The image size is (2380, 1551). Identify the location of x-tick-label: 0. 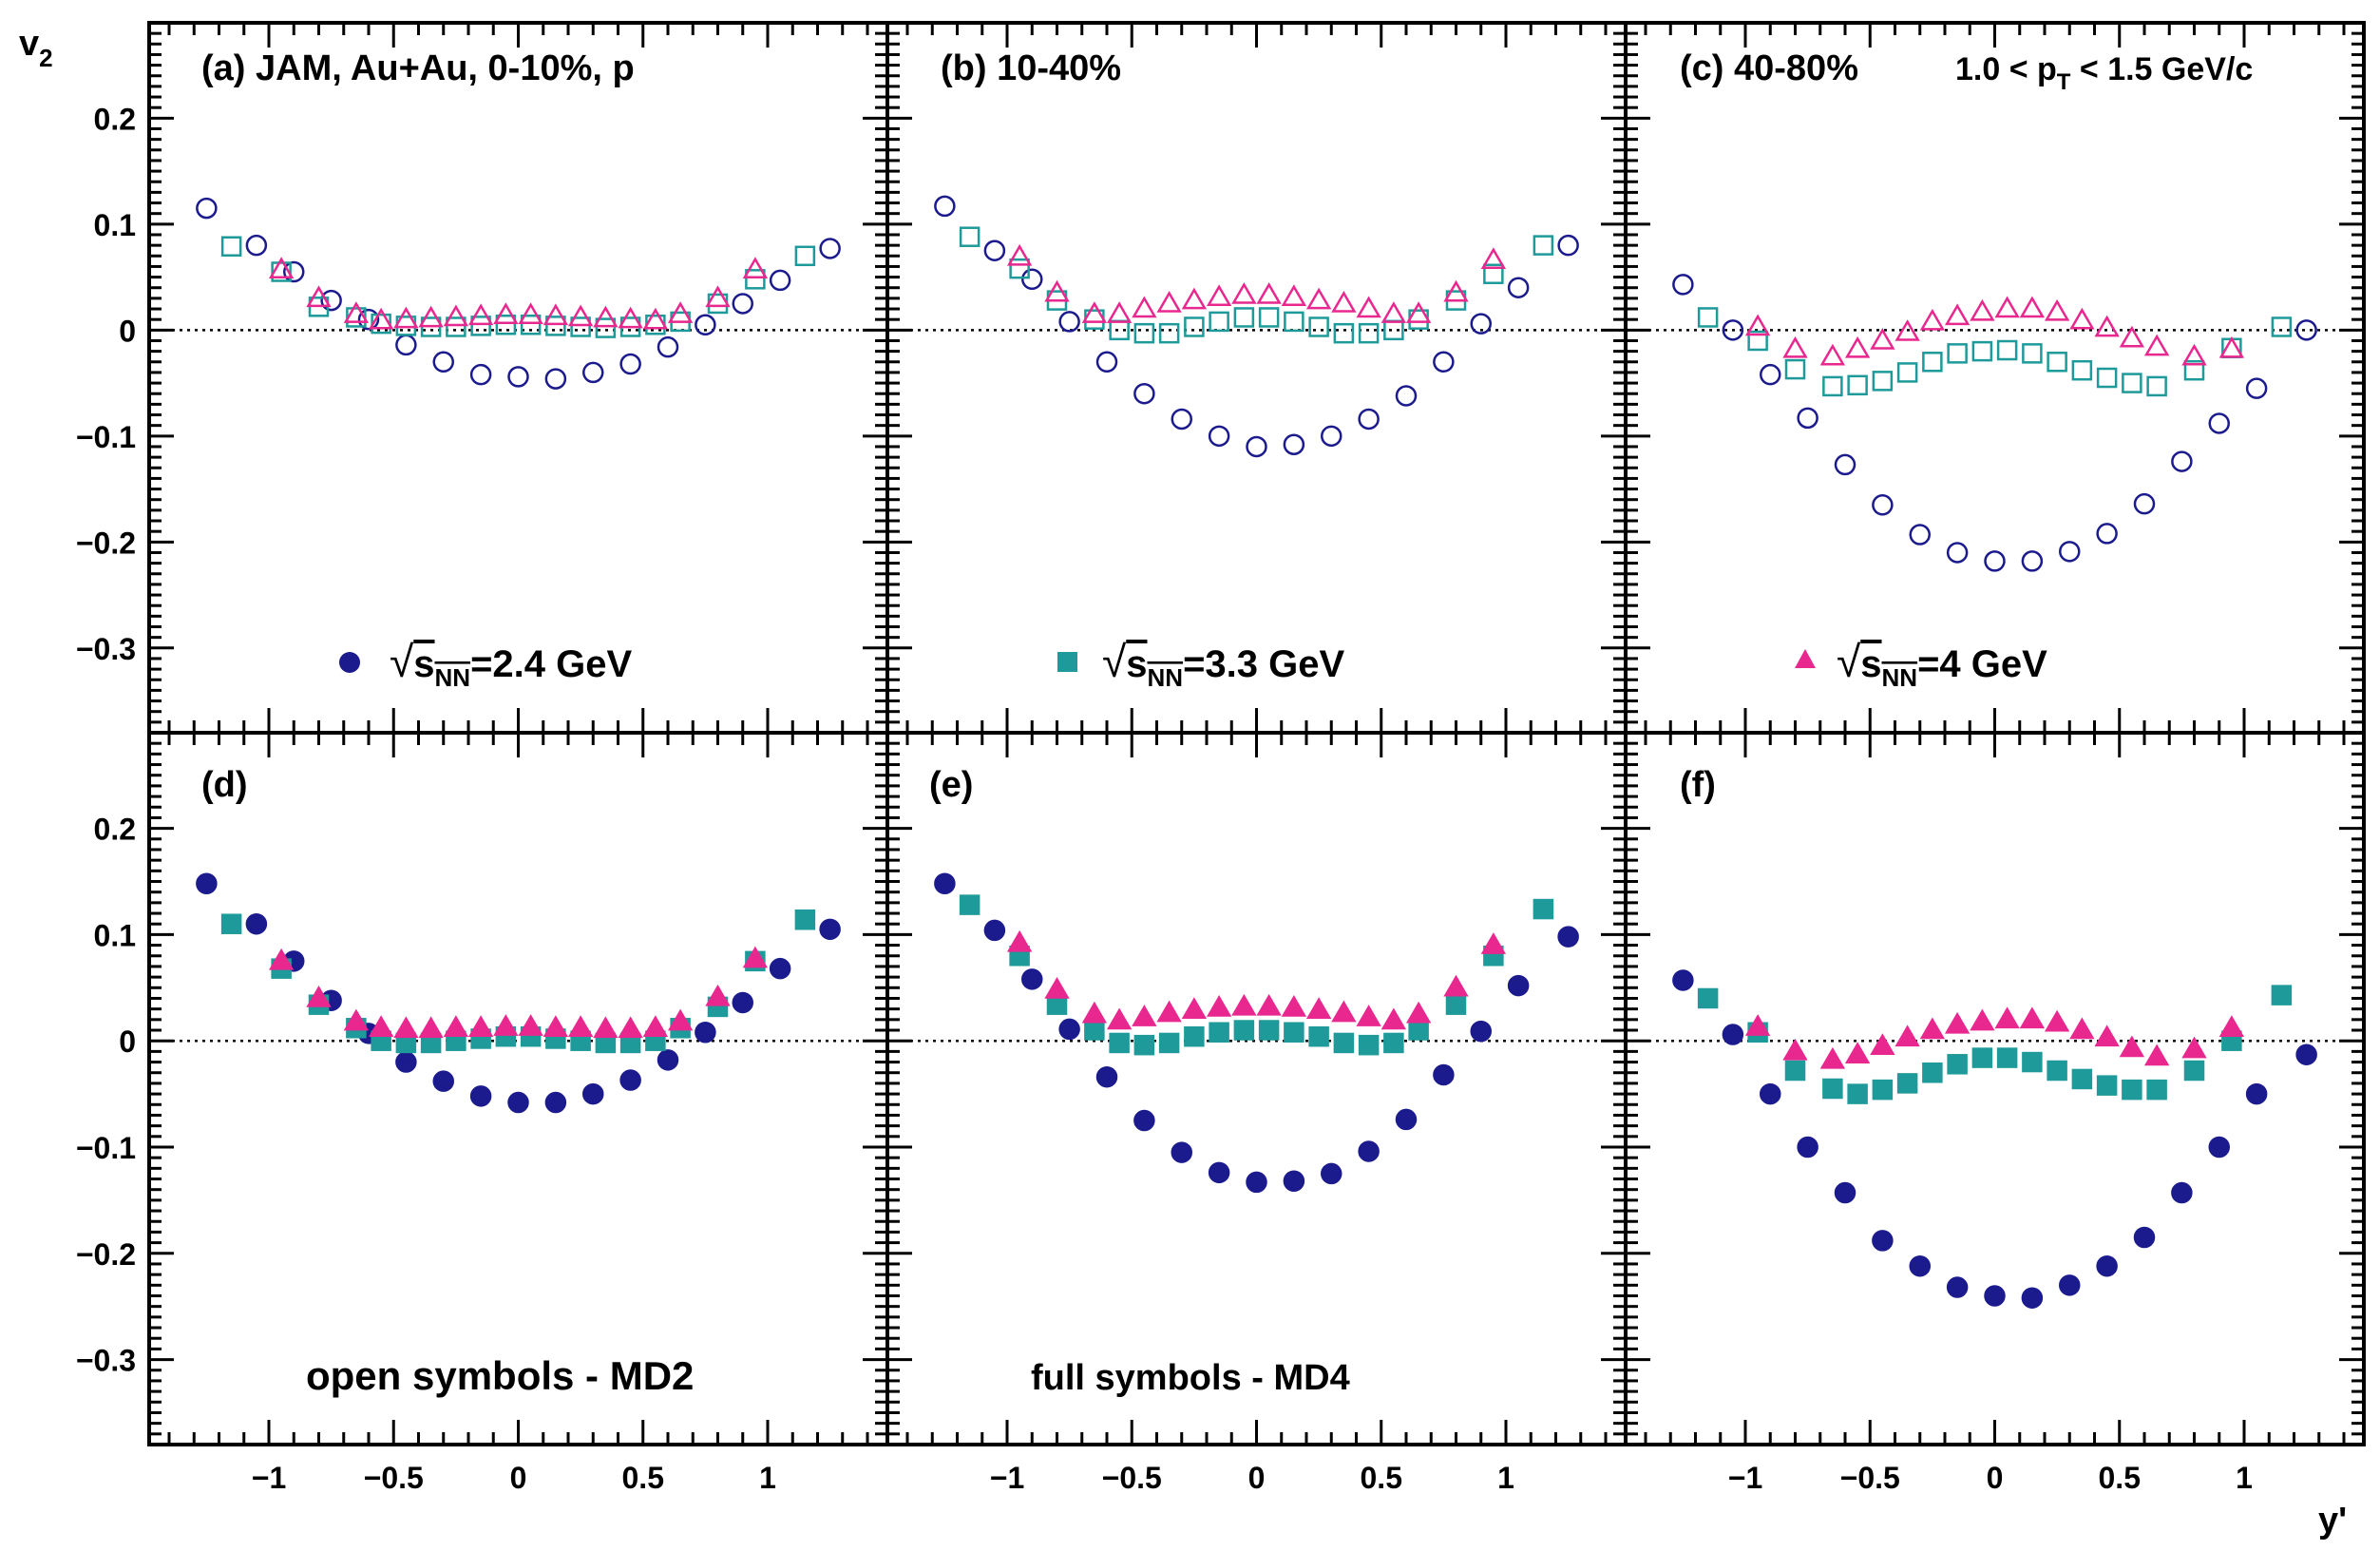
(1995, 1478).